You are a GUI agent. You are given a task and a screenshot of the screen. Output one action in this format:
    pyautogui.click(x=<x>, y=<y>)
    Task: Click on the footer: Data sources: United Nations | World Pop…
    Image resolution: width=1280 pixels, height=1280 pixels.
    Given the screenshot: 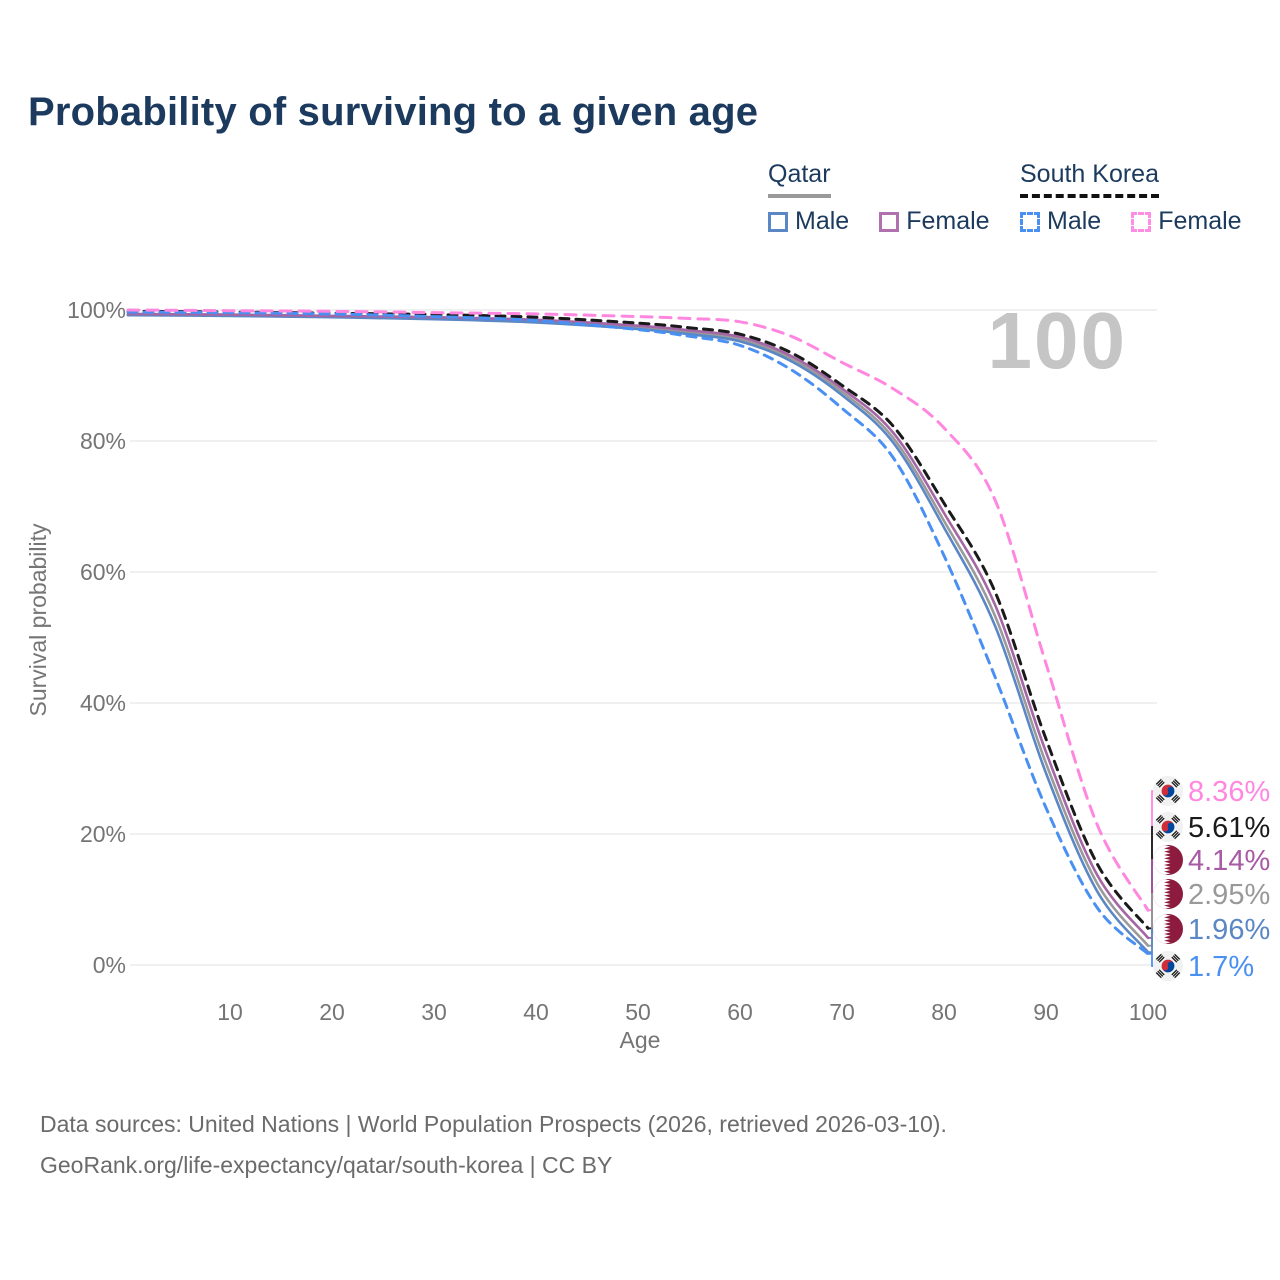 What is the action you would take?
    pyautogui.click(x=493, y=1145)
    